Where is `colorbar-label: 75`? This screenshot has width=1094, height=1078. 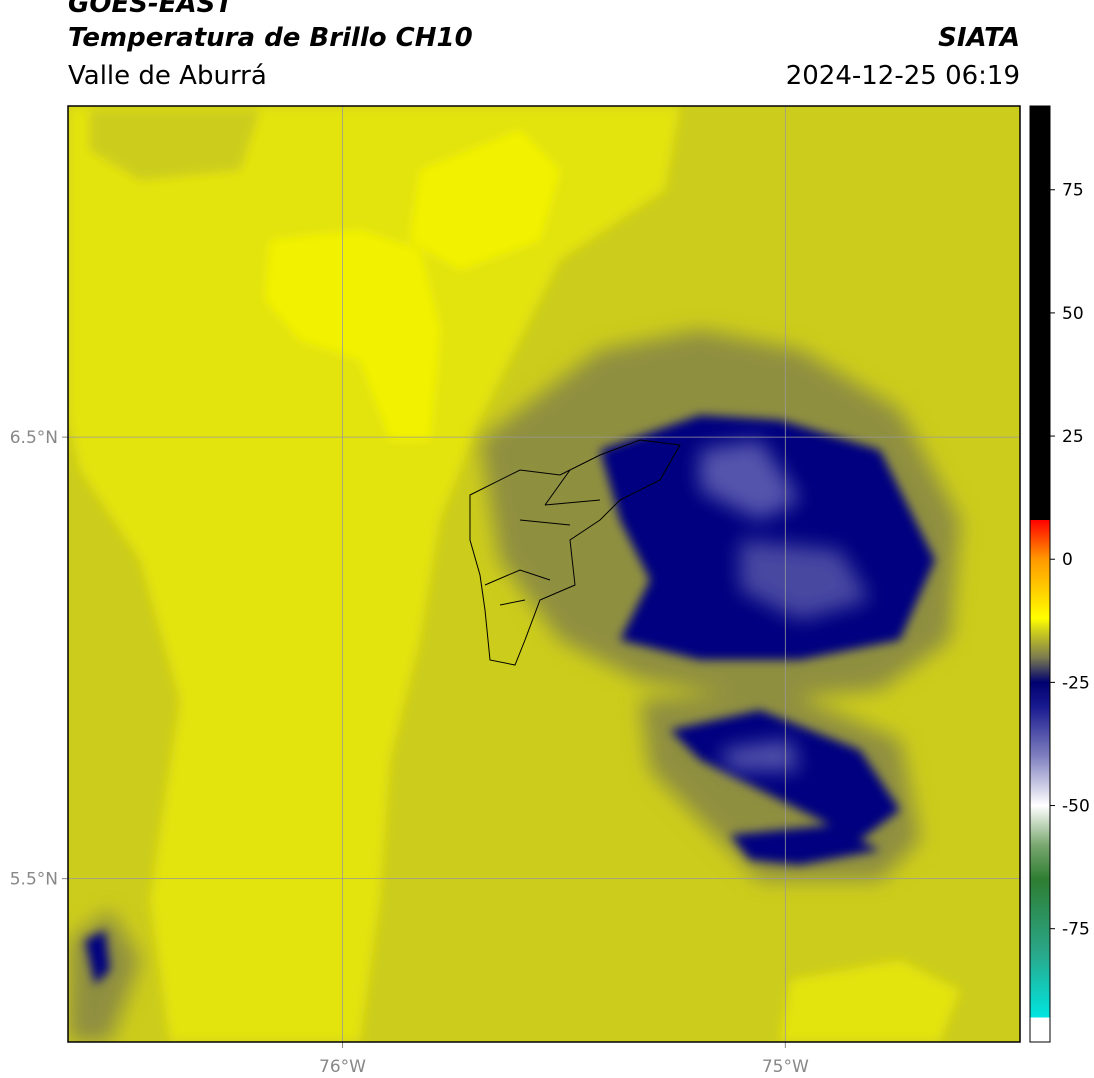 colorbar-label: 75 is located at coordinates (1073, 191).